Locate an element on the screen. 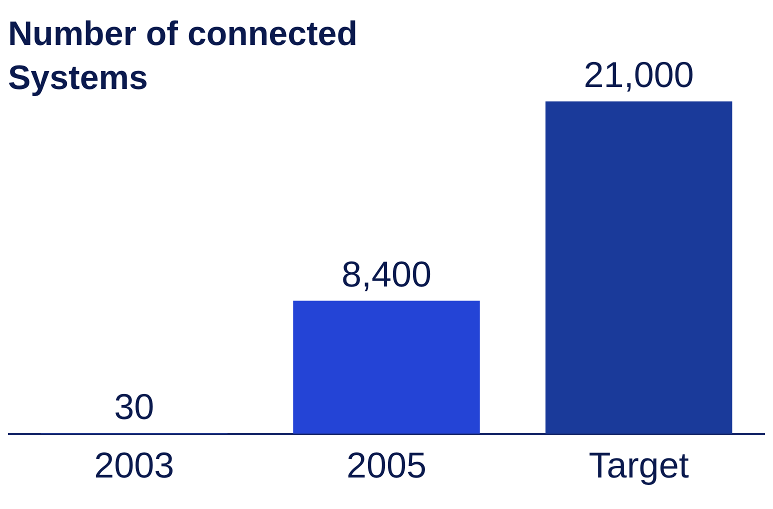 This screenshot has height=509, width=773. x-tick-label: 2005 is located at coordinates (386, 465).